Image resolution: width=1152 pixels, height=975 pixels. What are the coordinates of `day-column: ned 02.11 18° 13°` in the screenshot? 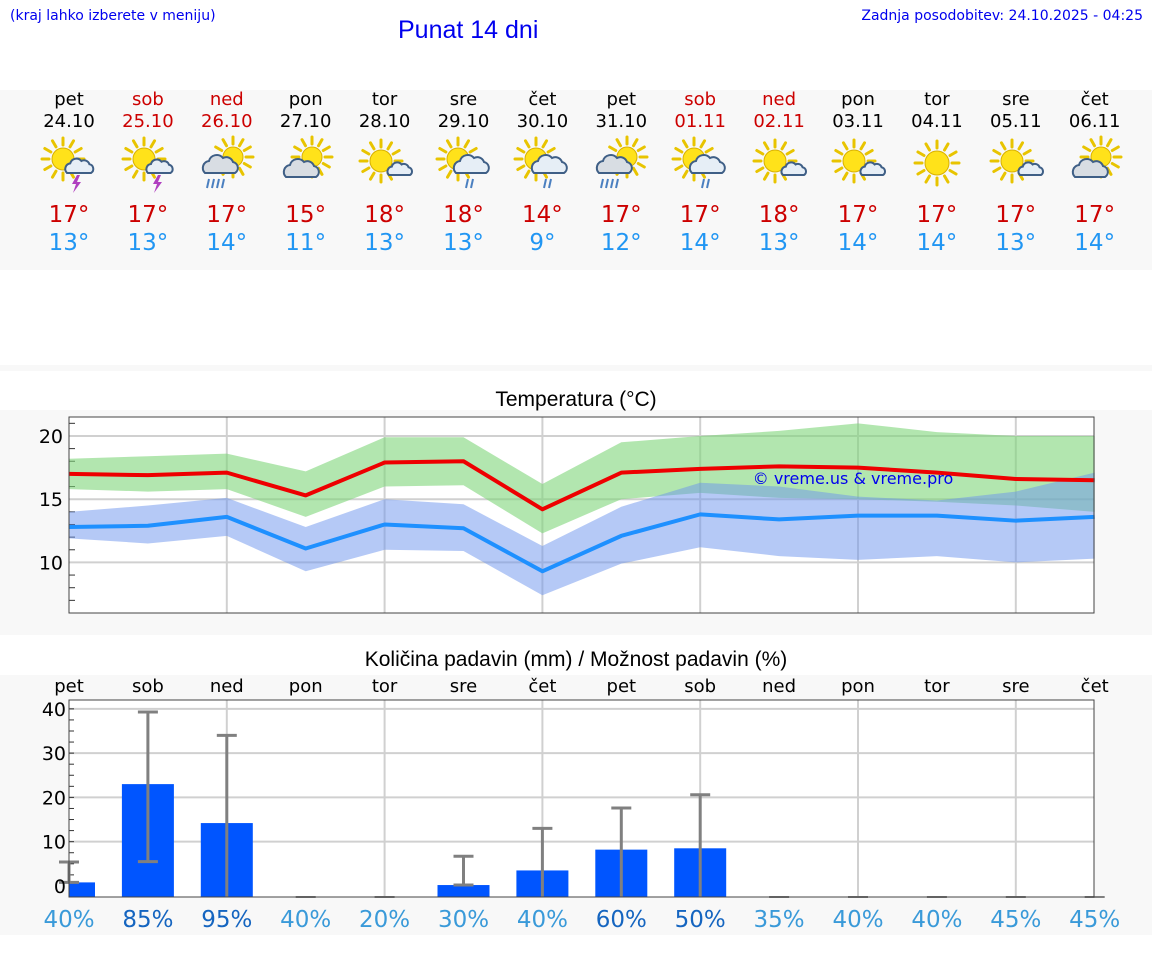 It's located at (779, 173).